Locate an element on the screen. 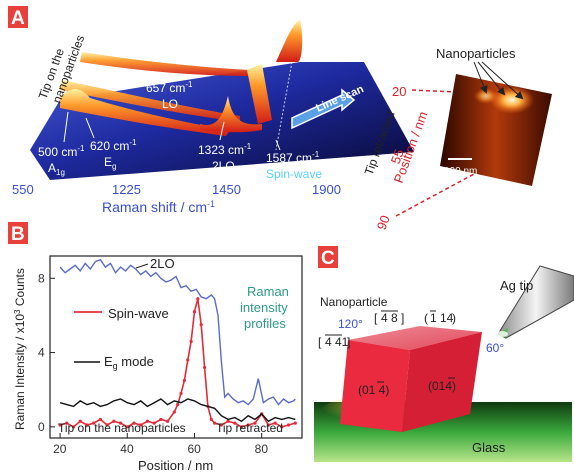 This screenshot has width=574, height=476. position-tick-20: 20 is located at coordinates (399, 91).